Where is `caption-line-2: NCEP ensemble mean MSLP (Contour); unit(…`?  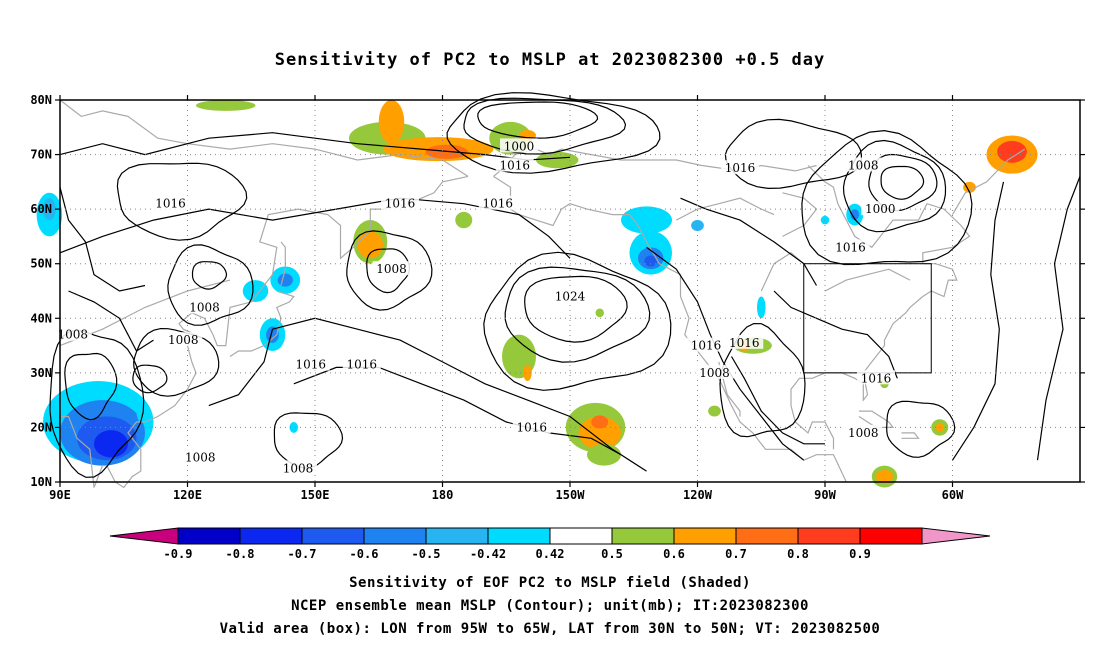 caption-line-2: NCEP ensemble mean MSLP (Contour); unit(… is located at coordinates (550, 606).